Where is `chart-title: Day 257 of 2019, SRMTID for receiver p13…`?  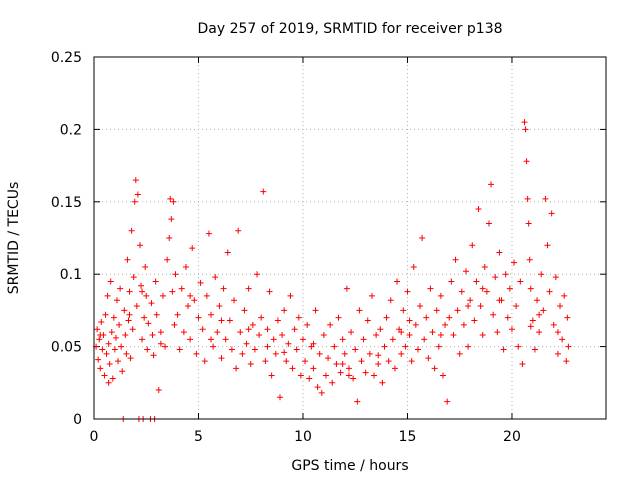
chart-title: Day 257 of 2019, SRMTID for receiver p13… is located at coordinates (349, 29).